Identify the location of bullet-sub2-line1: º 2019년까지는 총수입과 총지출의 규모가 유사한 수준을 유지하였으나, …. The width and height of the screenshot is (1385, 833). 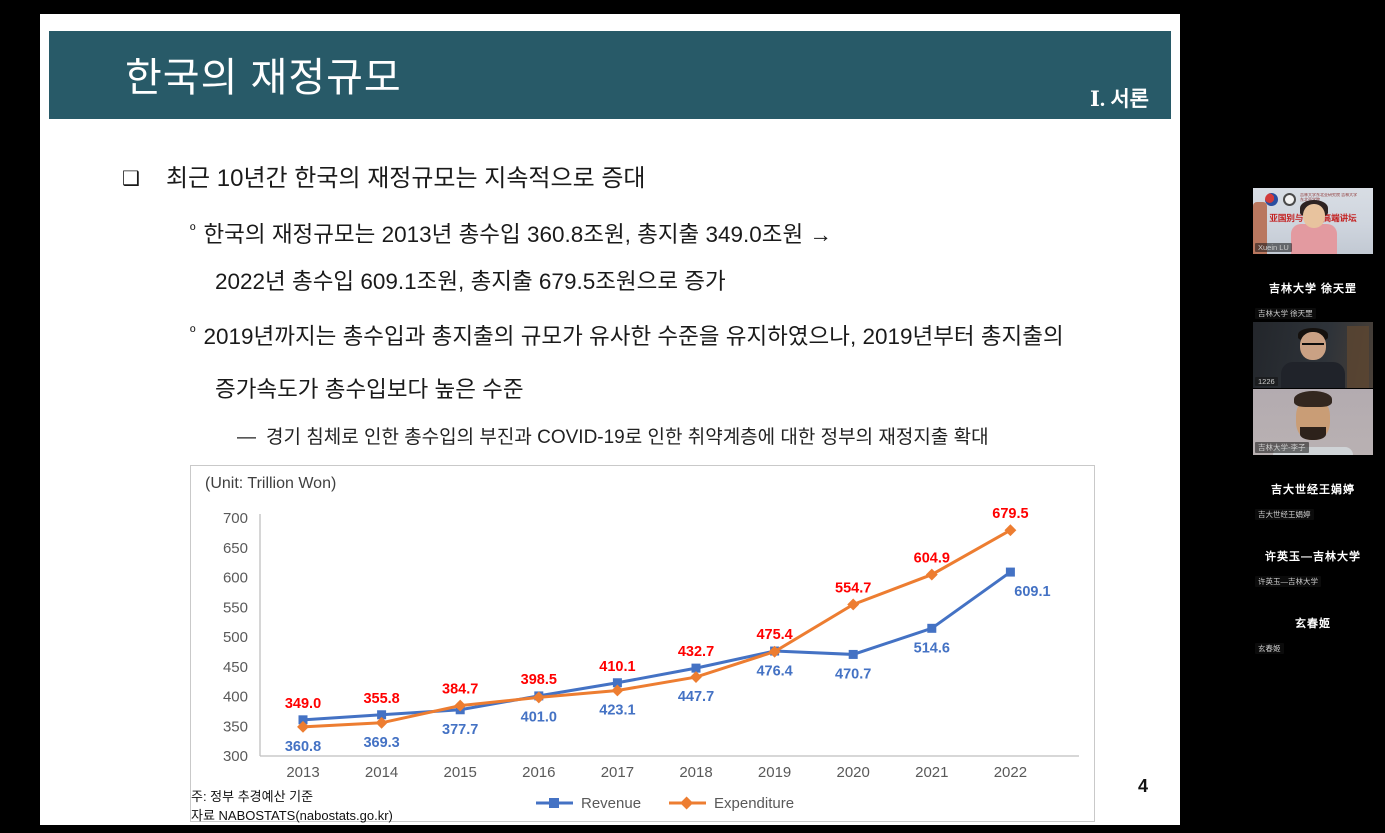
(627, 335).